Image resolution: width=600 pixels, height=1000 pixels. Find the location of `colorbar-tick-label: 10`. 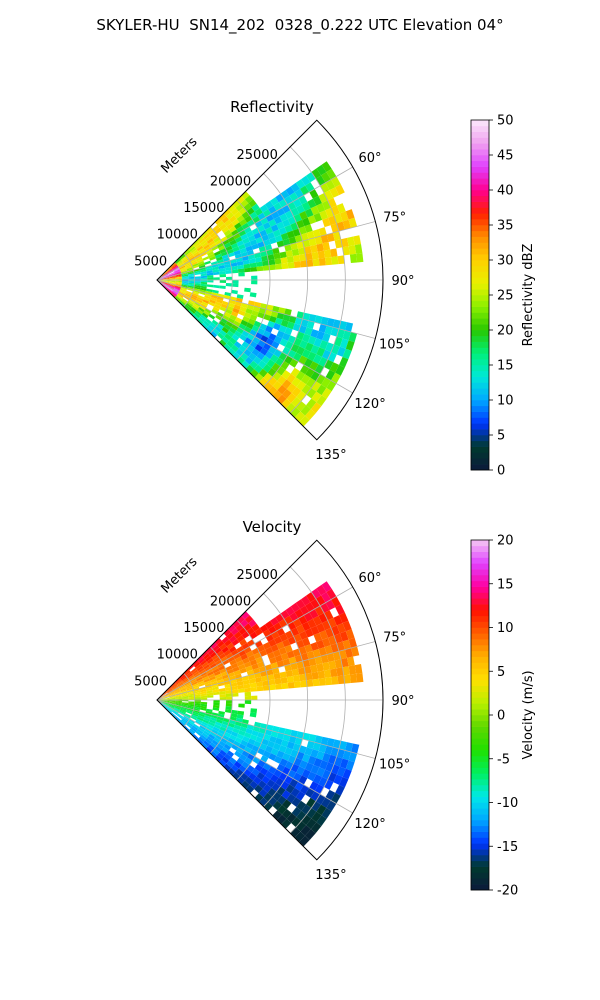

colorbar-tick-label: 10 is located at coordinates (505, 628).